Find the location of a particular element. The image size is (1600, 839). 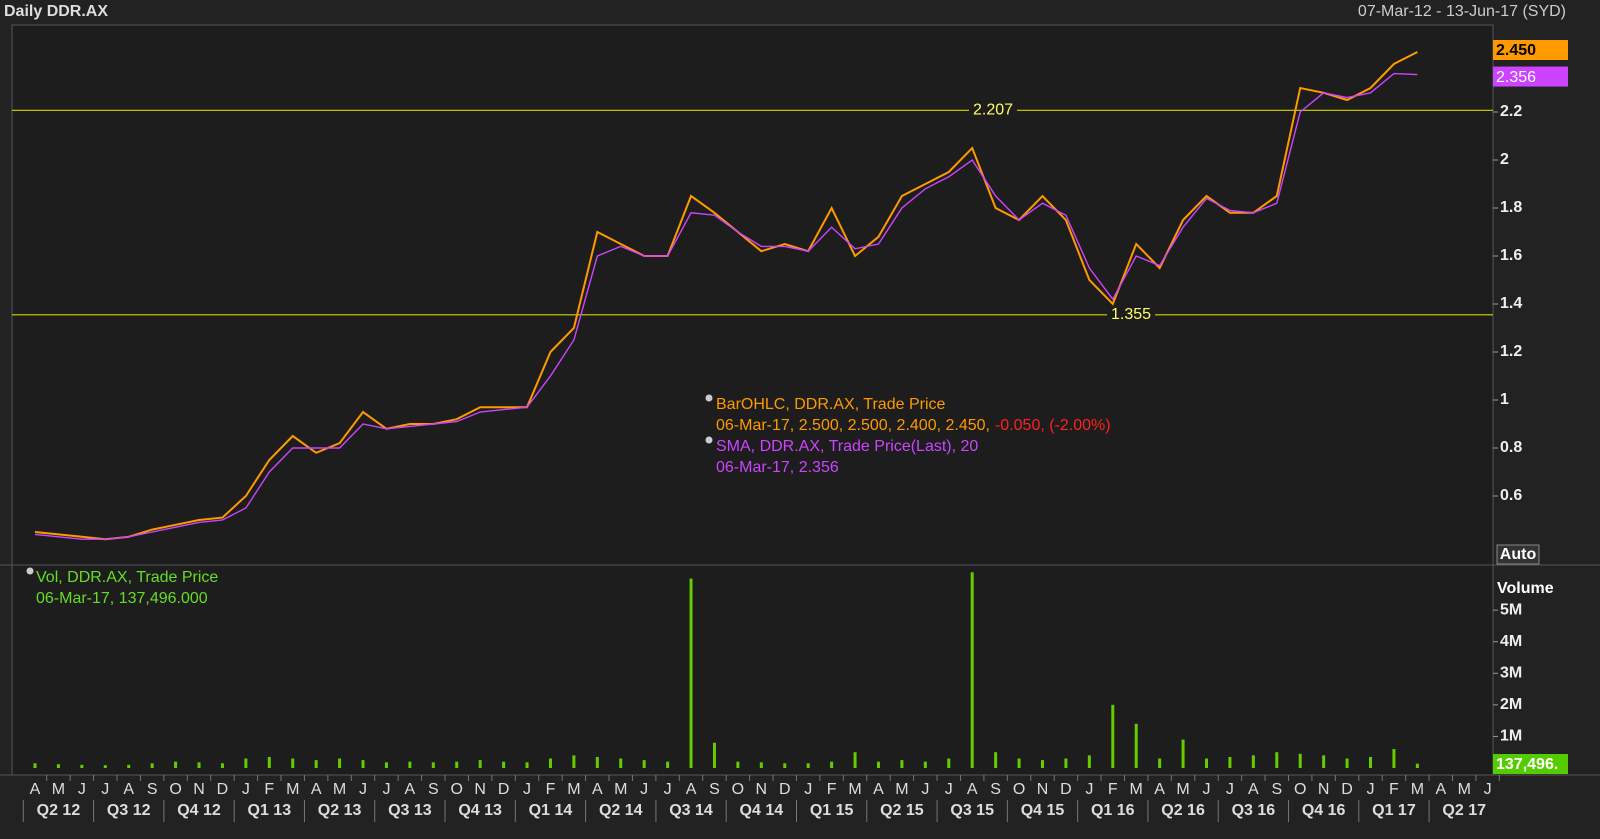

quarter-label: Q1 17 is located at coordinates (1394, 810).